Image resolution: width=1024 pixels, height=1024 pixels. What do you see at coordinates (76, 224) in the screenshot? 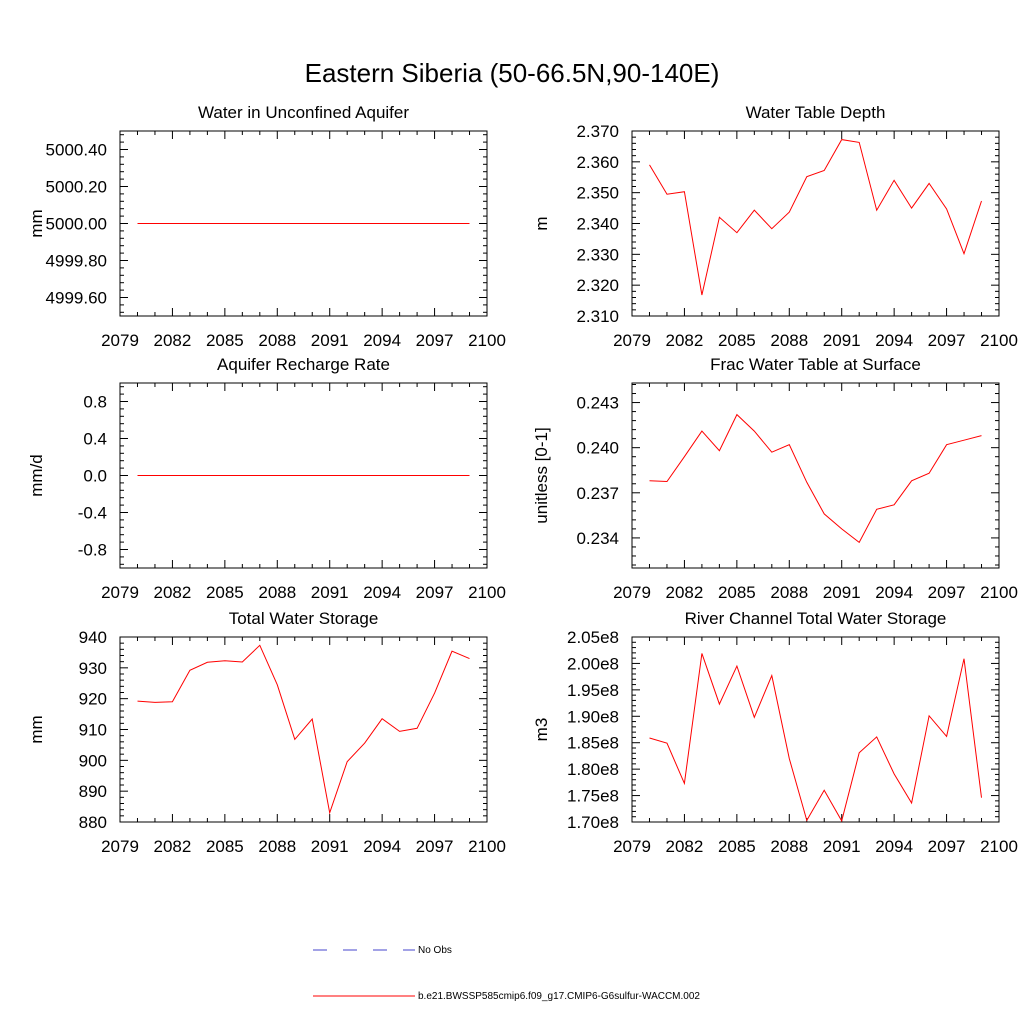
I see `y-tick-label: 5000.00` at bounding box center [76, 224].